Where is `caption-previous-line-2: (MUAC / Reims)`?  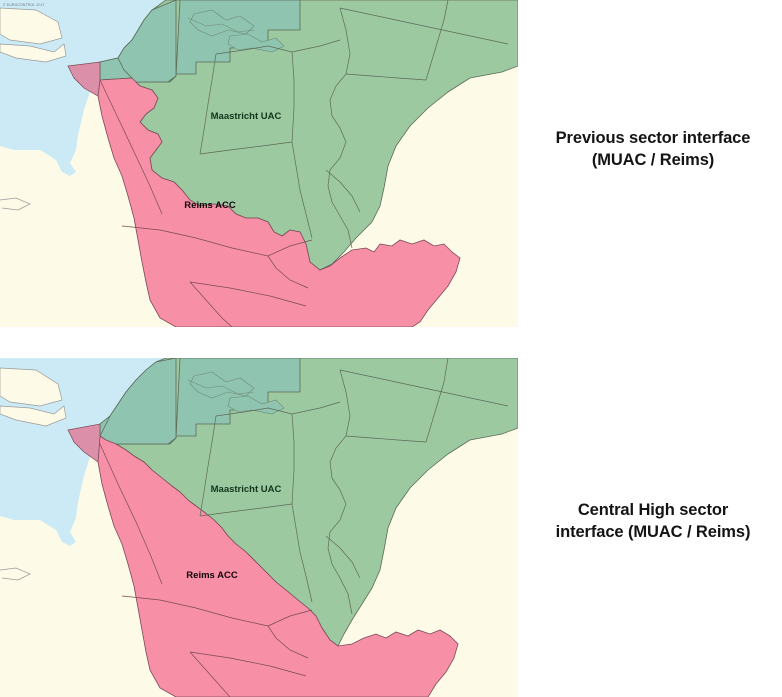
caption-previous-line-2: (MUAC / Reims) is located at coordinates (653, 159).